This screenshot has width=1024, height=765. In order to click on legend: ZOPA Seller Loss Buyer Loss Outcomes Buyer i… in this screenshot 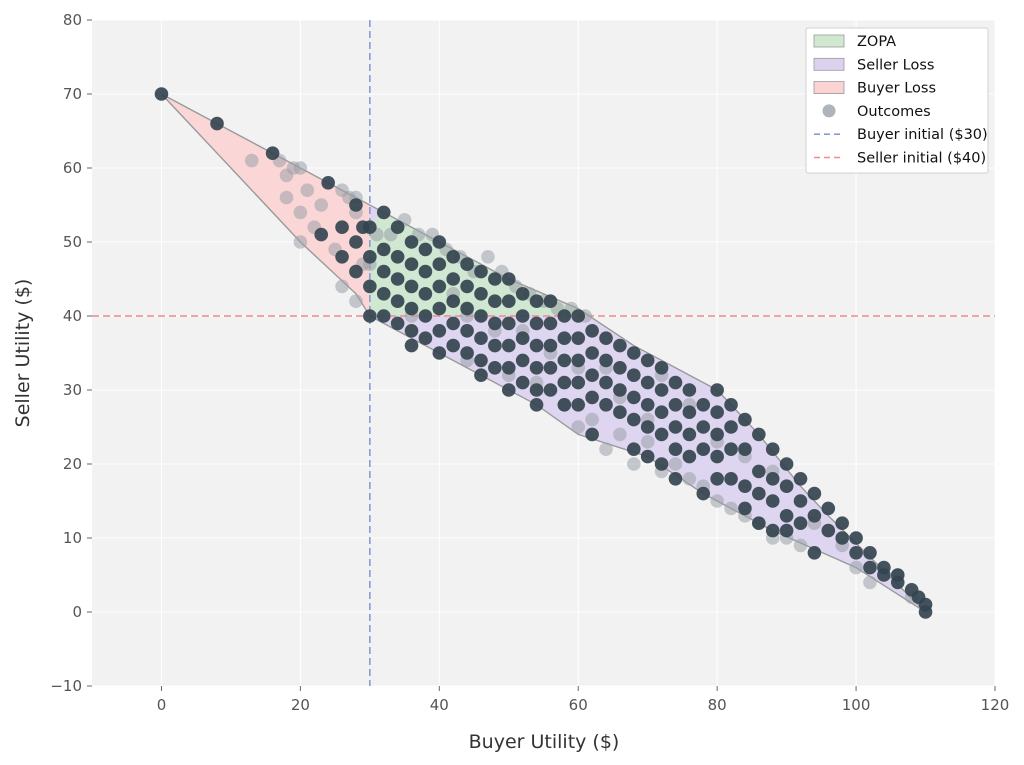, I will do `click(897, 100)`.